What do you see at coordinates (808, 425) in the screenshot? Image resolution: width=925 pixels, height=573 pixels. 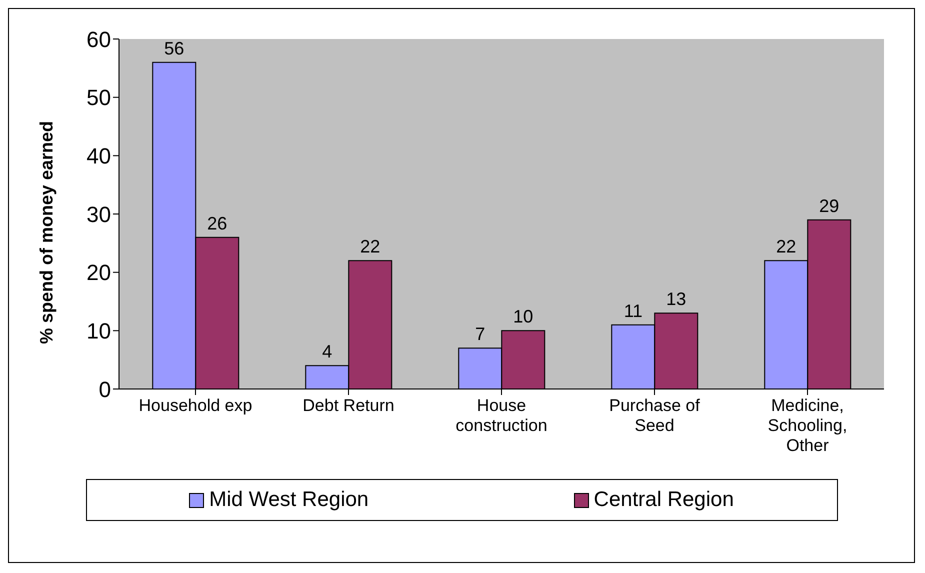 I see `x-tick-label: Medicine, Schooling, Other` at bounding box center [808, 425].